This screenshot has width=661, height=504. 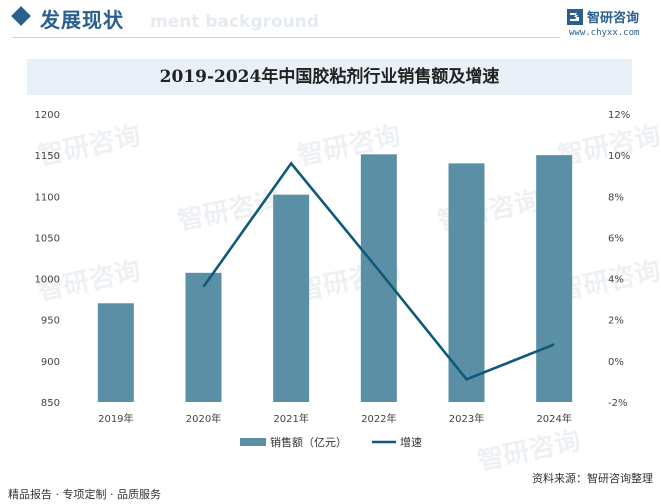 I want to click on right-tick-label: 6%, so click(x=616, y=238).